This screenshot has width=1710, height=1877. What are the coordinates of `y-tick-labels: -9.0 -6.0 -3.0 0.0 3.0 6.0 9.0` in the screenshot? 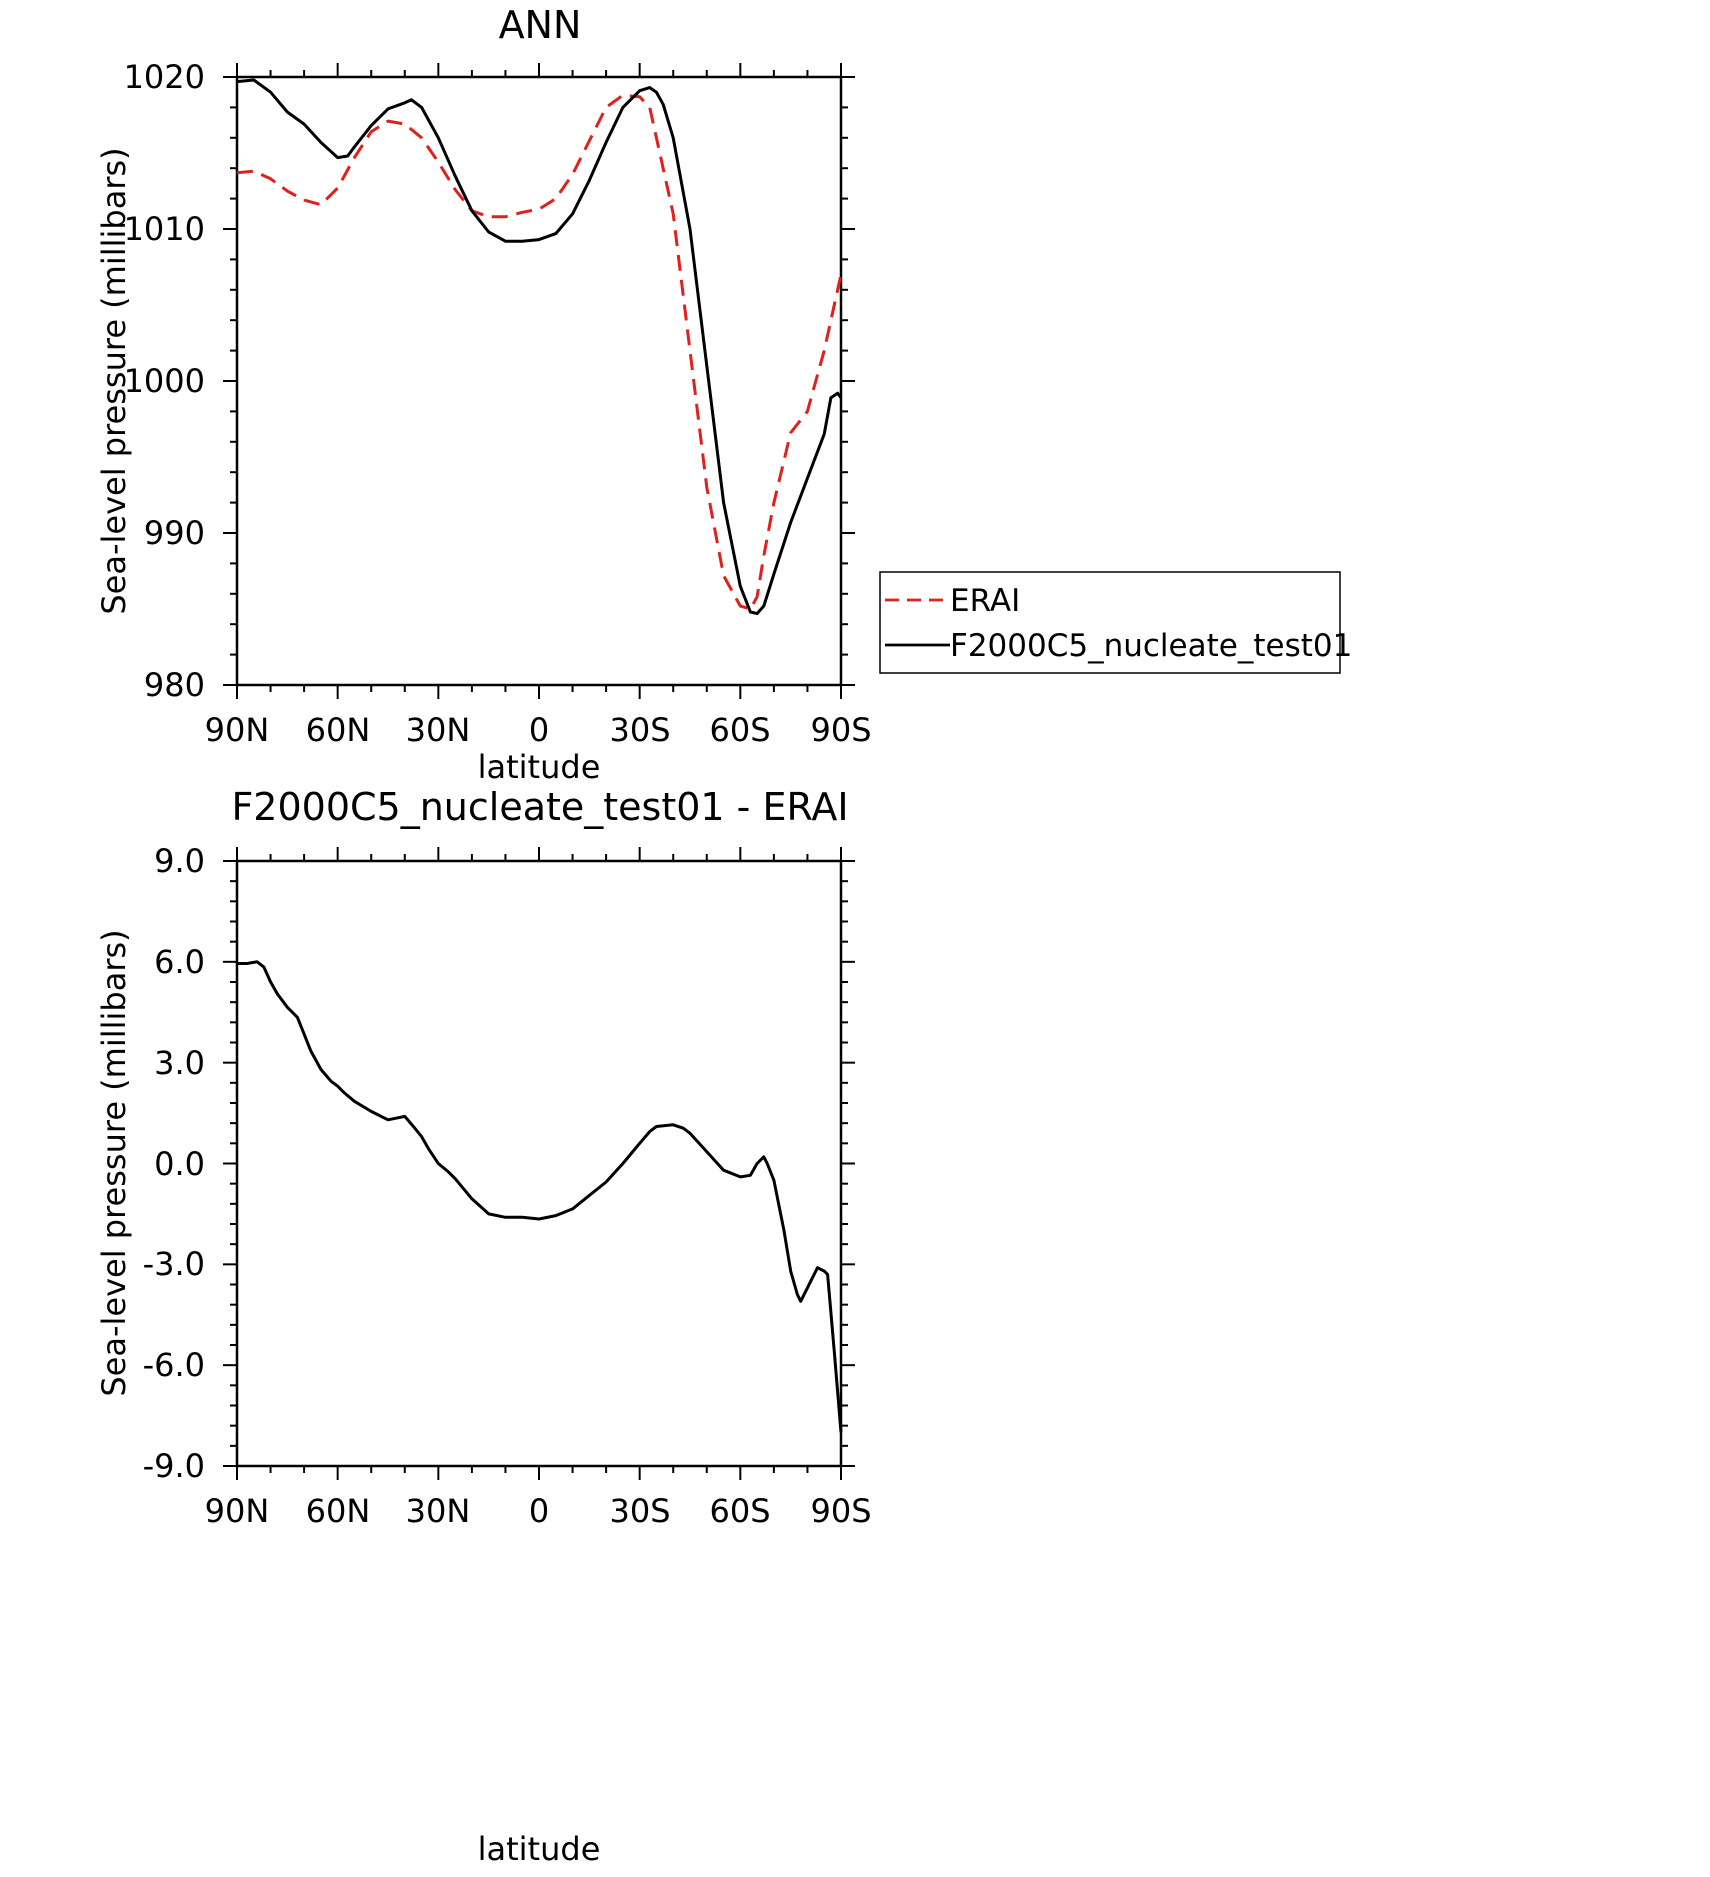 It's located at (174, 1163).